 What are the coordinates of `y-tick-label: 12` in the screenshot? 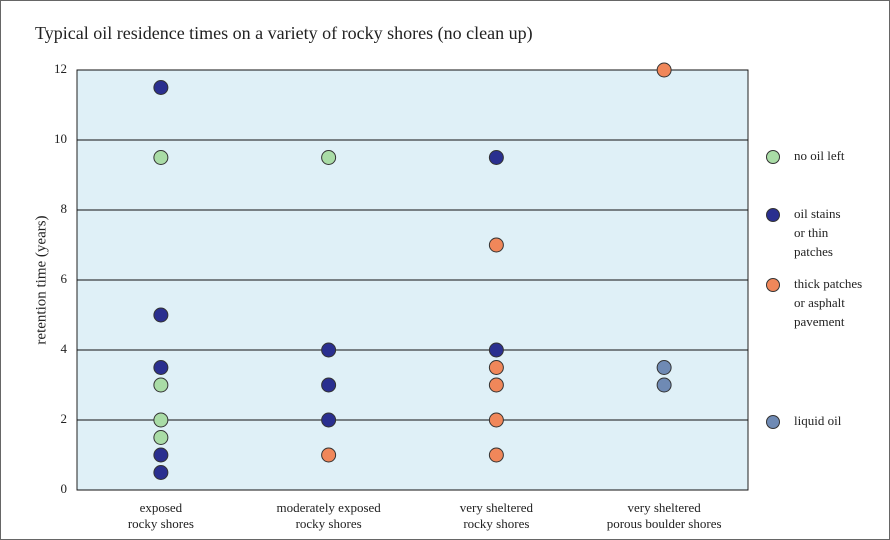 It's located at (60, 68).